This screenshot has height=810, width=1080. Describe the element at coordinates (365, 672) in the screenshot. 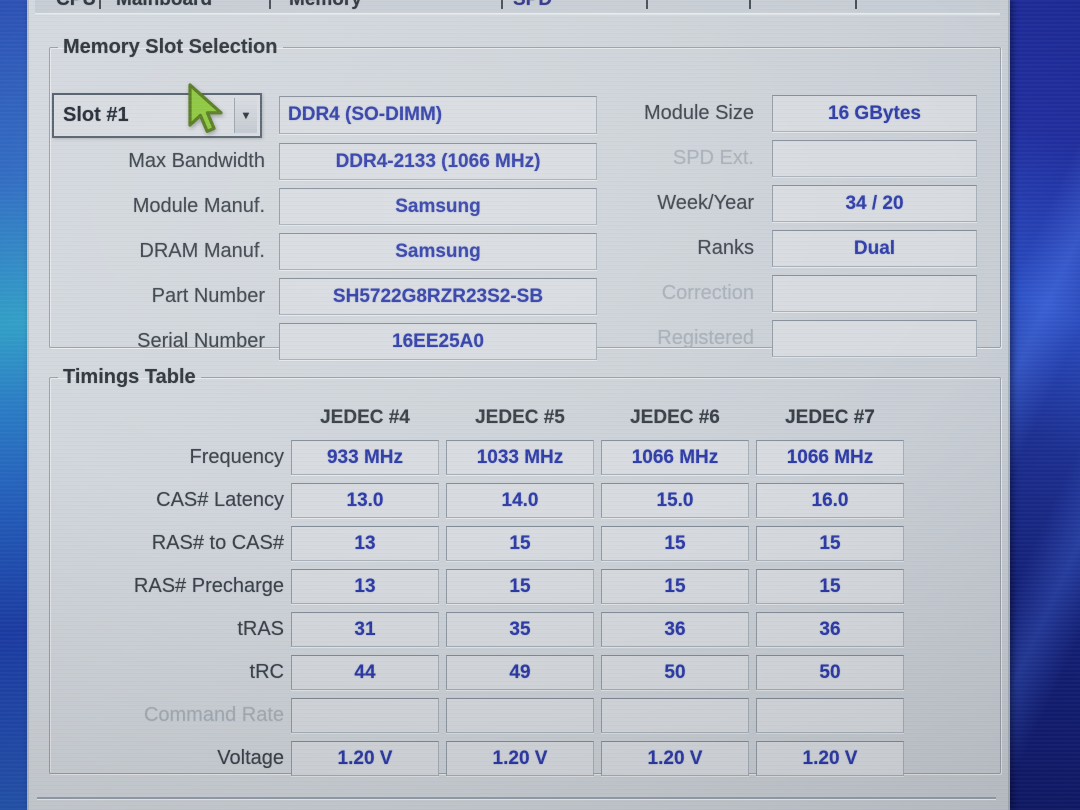

I see `timing-cell: 44` at that location.